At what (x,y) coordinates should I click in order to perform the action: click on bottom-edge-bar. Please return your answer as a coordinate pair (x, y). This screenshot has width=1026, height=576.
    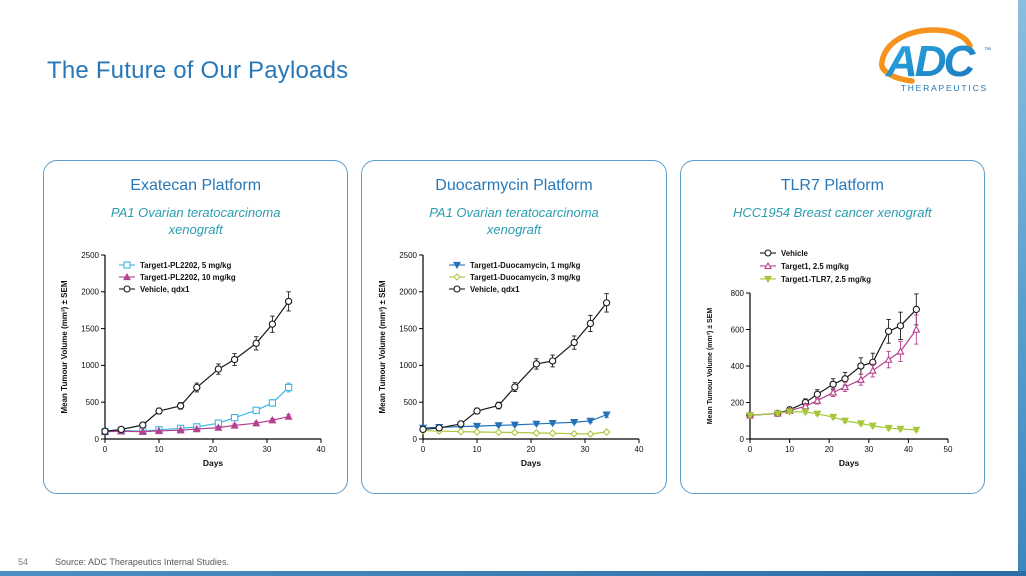
    Looking at the image, I should click on (513, 573).